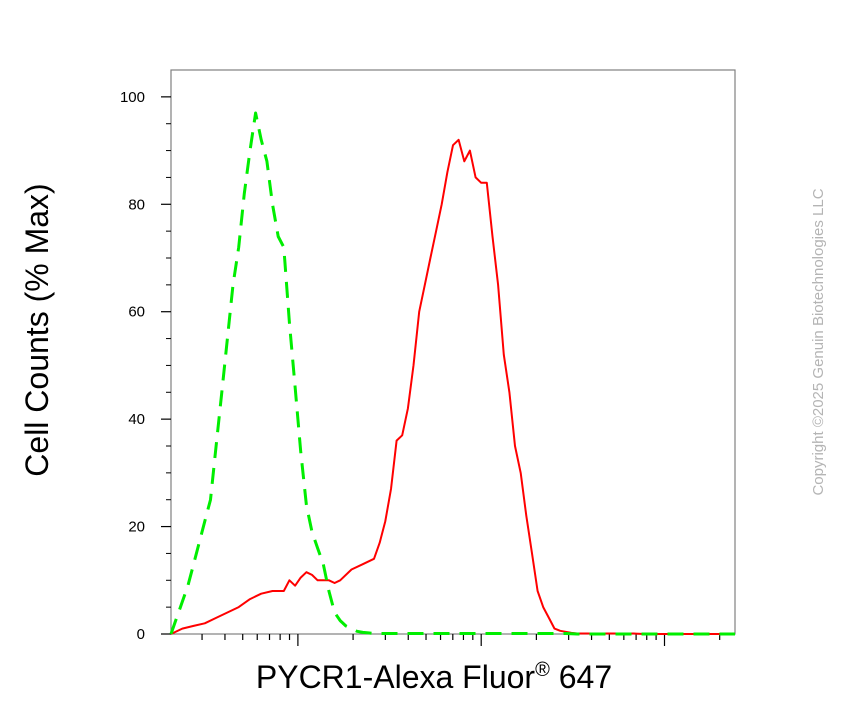 Image resolution: width=850 pixels, height=704 pixels. What do you see at coordinates (136, 527) in the screenshot?
I see `y-tick-label: 20` at bounding box center [136, 527].